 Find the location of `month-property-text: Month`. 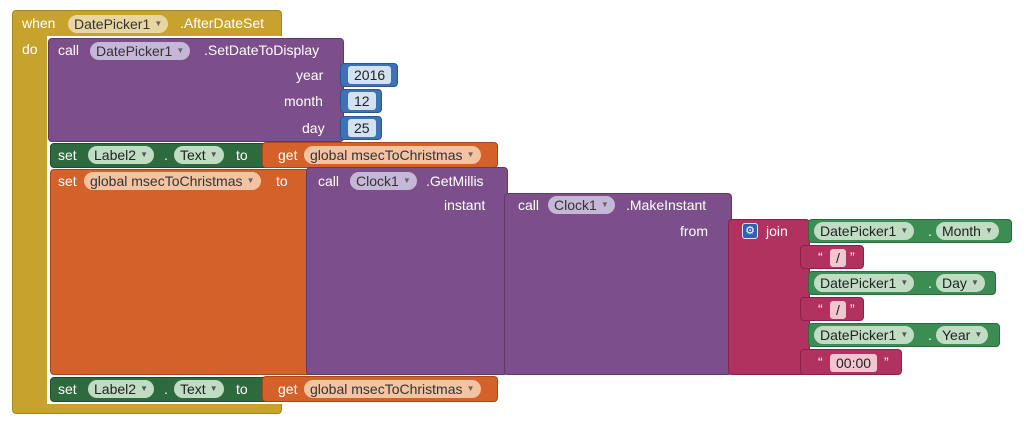

month-property-text: Month is located at coordinates (961, 231).